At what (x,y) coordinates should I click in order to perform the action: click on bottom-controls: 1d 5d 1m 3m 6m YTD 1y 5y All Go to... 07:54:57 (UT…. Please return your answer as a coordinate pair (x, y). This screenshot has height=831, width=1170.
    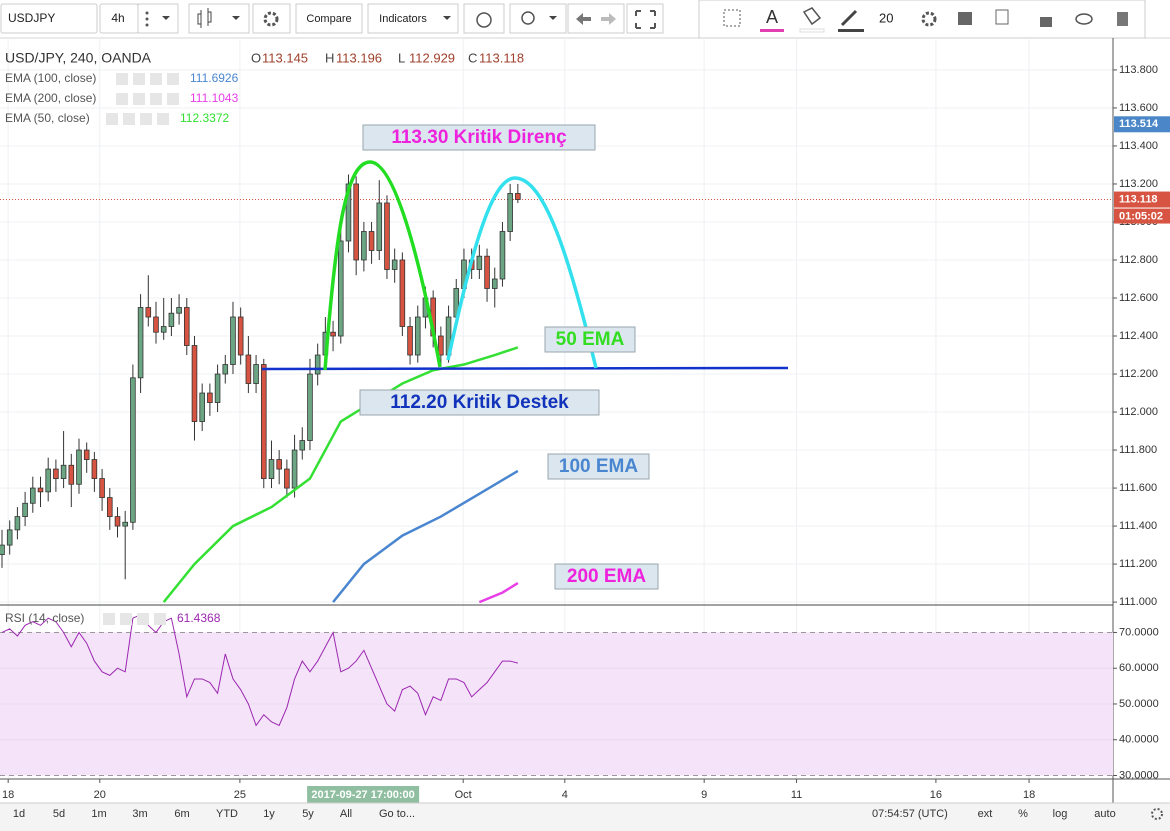
    Looking at the image, I should click on (588, 814).